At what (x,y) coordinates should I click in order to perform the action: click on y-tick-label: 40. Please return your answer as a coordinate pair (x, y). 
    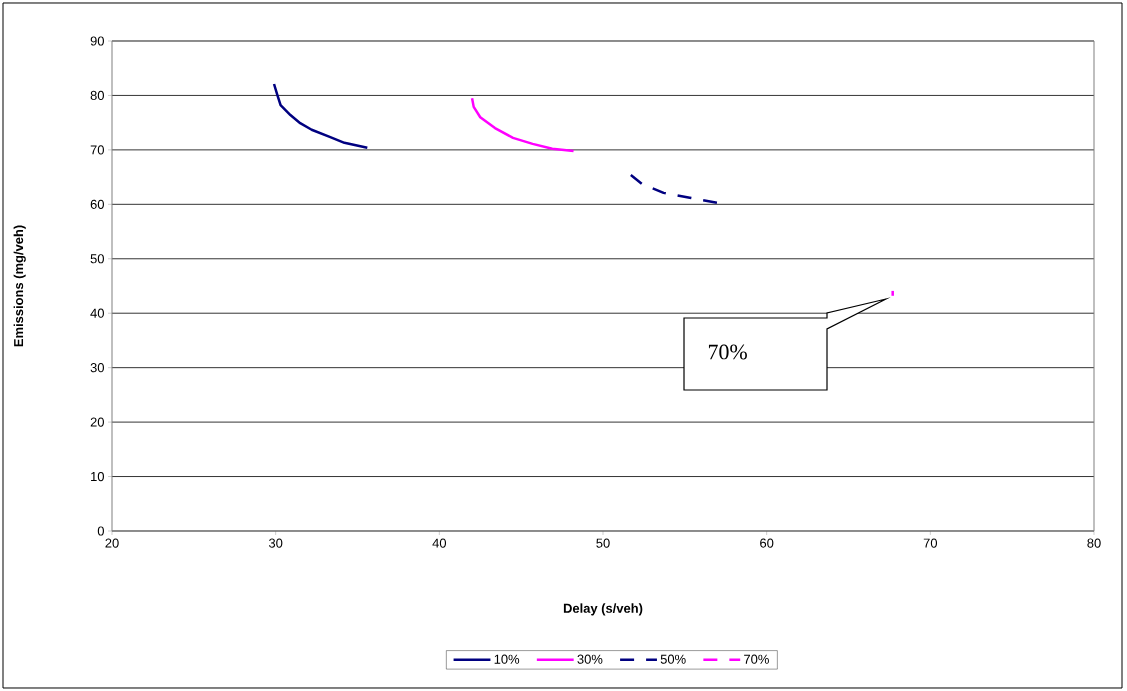
    Looking at the image, I should click on (97, 313).